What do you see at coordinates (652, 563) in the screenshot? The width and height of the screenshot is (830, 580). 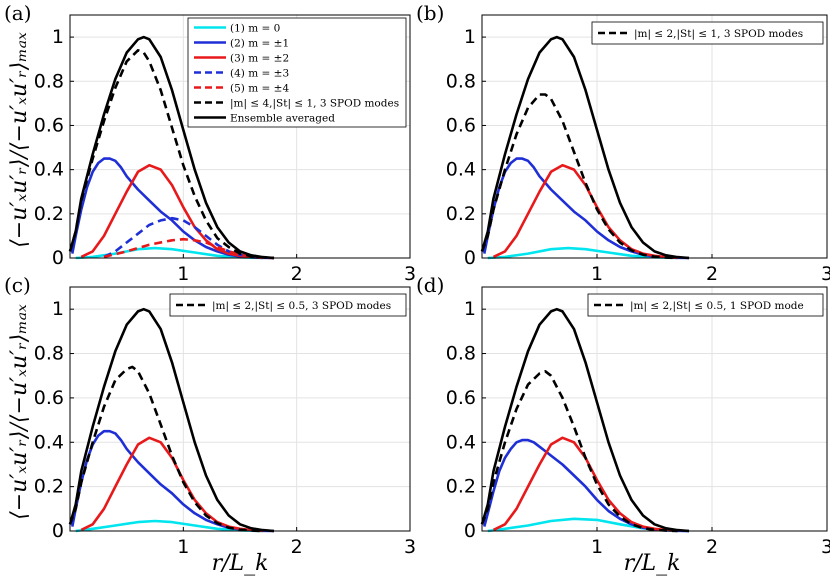 I see `x-axis-label-right: r/L_k` at bounding box center [652, 563].